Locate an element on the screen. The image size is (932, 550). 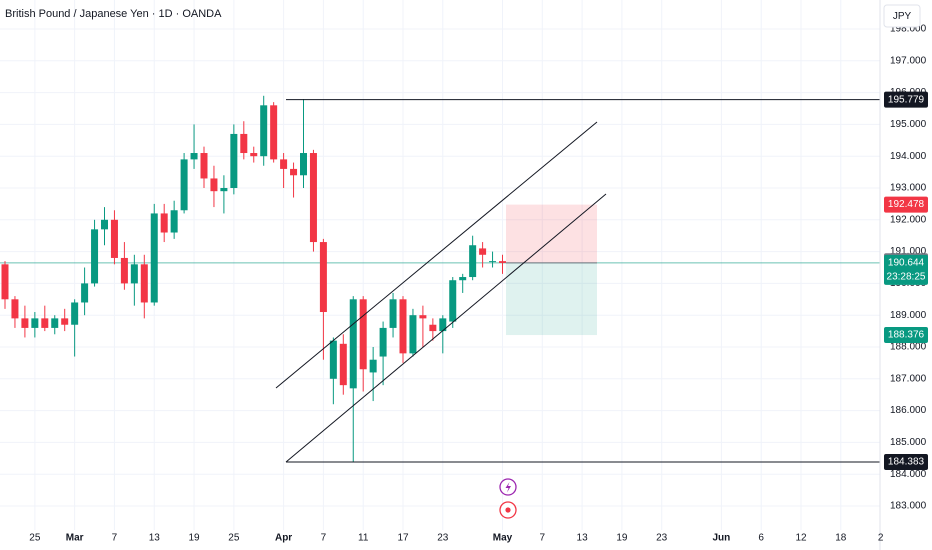
price-label: 190.644 is located at coordinates (906, 263).